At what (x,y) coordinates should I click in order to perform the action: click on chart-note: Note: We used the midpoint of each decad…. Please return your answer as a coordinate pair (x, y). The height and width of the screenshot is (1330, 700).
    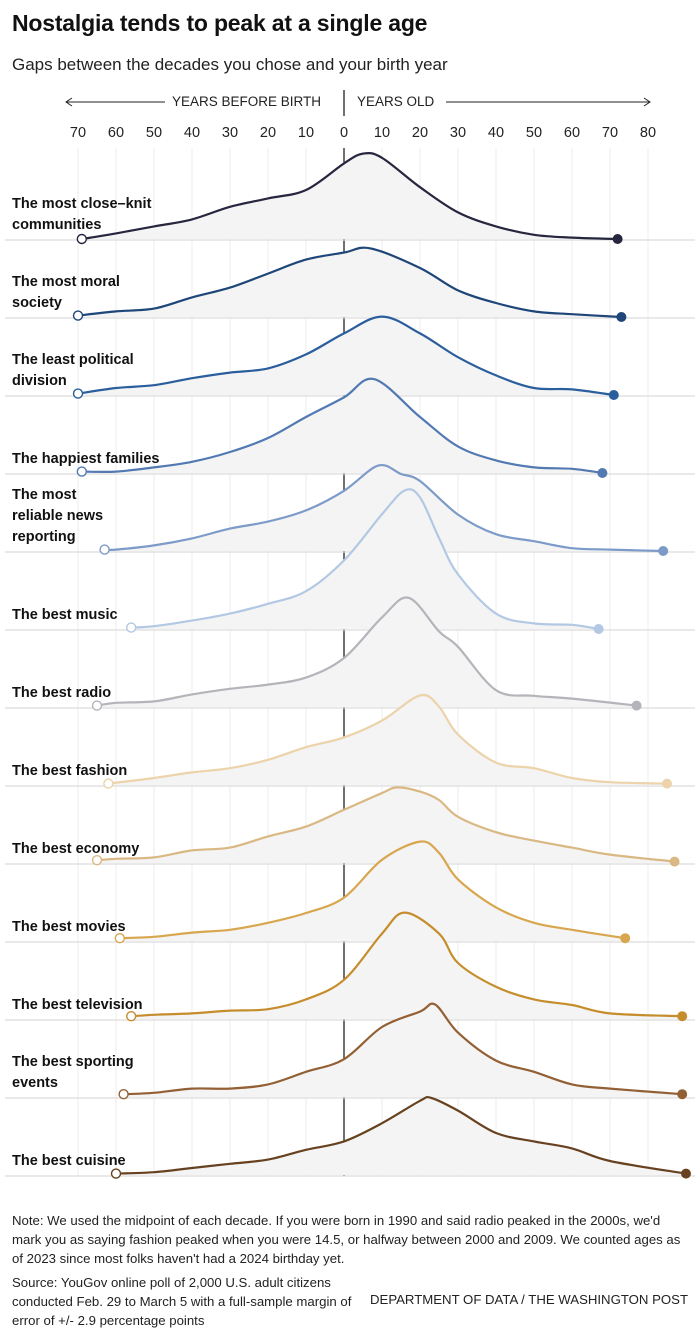
    Looking at the image, I should click on (346, 1239).